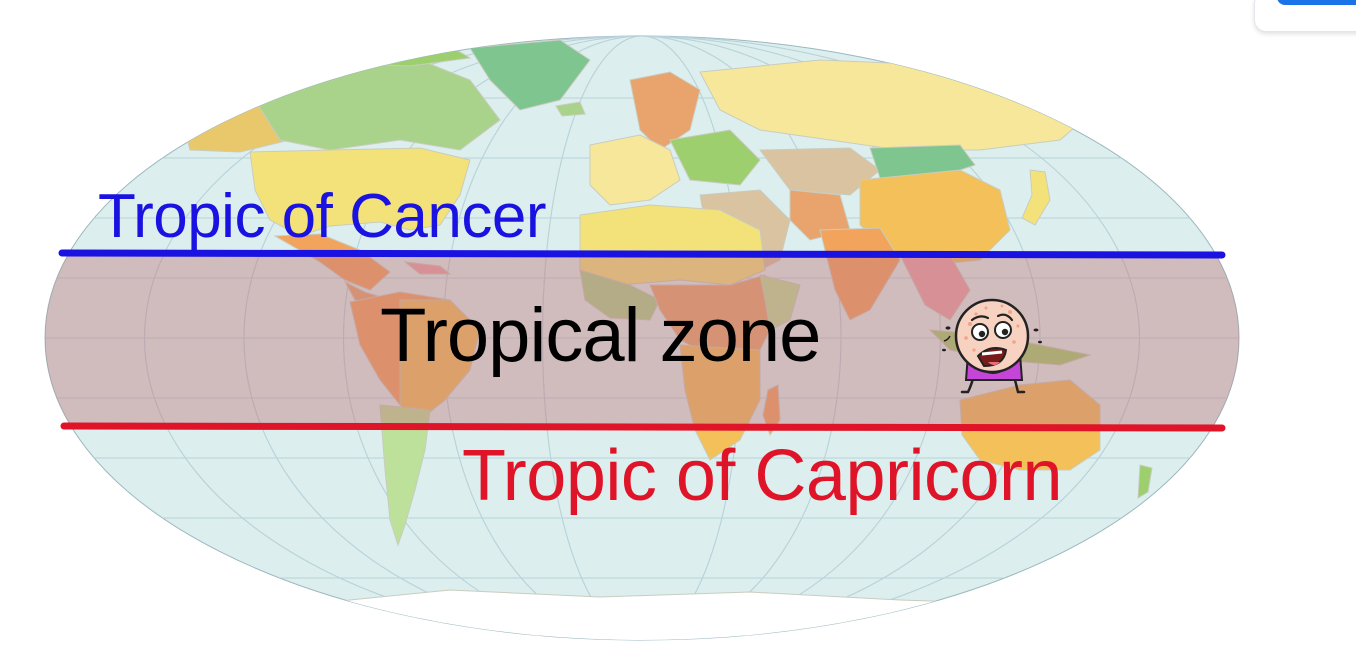  What do you see at coordinates (660, 614) in the screenshot?
I see `land-antarctica` at bounding box center [660, 614].